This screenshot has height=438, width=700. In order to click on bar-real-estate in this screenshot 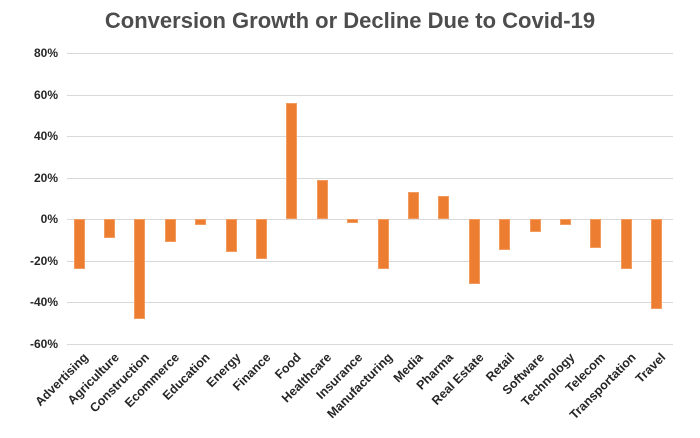, I will do `click(474, 251)`.